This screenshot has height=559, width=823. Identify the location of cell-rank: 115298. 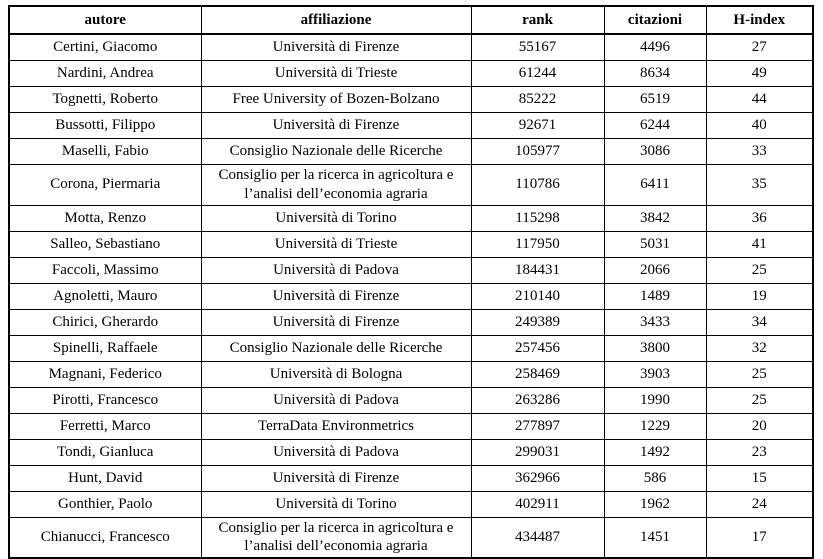
(537, 218).